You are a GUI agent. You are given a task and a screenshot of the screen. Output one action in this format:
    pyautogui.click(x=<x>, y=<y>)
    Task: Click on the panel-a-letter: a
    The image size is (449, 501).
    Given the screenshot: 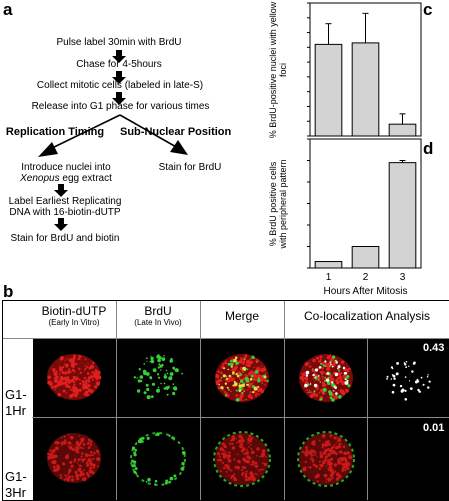 What is the action you would take?
    pyautogui.click(x=8, y=9)
    